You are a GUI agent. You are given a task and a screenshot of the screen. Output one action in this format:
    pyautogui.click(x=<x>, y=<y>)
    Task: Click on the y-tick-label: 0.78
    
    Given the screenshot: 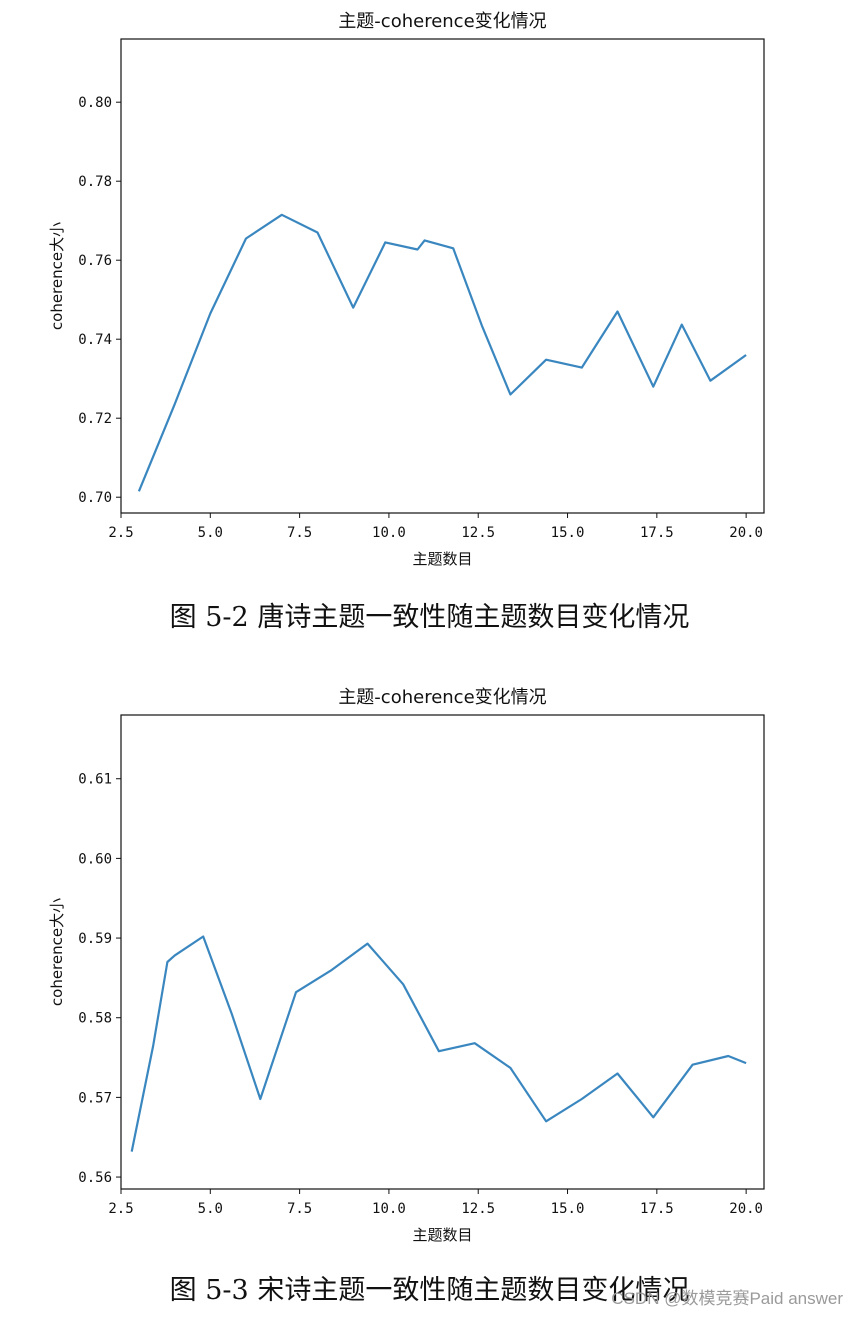 What is the action you would take?
    pyautogui.click(x=95, y=182)
    